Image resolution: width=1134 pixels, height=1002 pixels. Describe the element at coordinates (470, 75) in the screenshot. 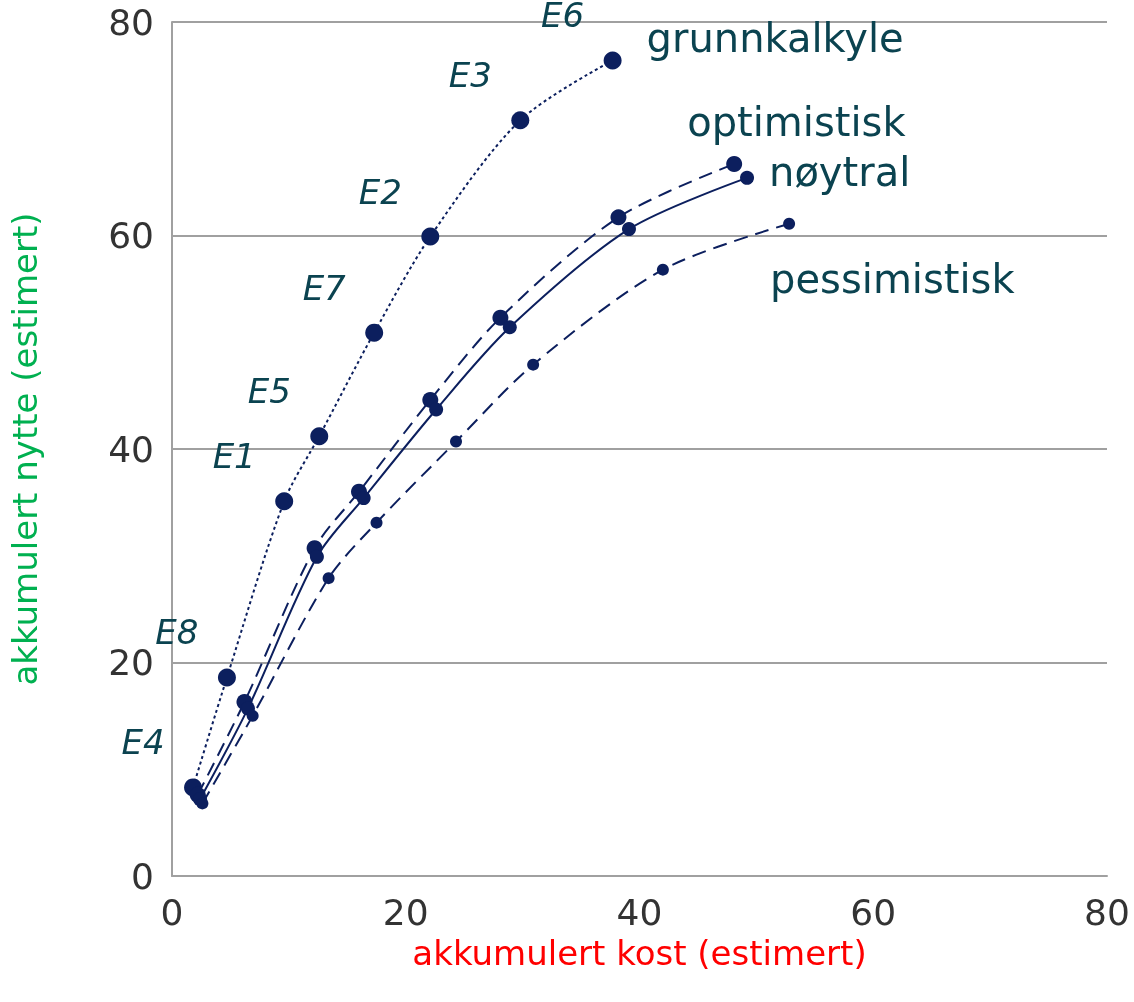

I see `annotation: E3` at that location.